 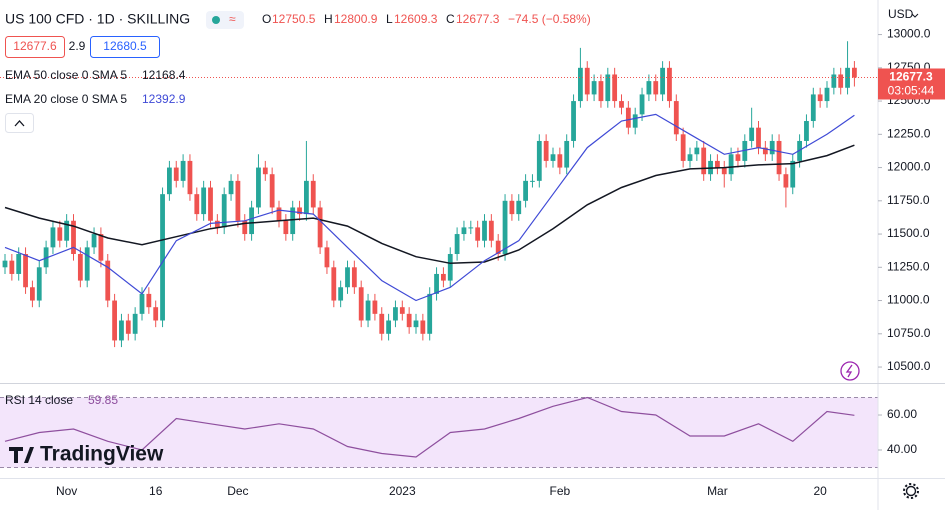 I want to click on x-tick-label: Dec, so click(x=237, y=491).